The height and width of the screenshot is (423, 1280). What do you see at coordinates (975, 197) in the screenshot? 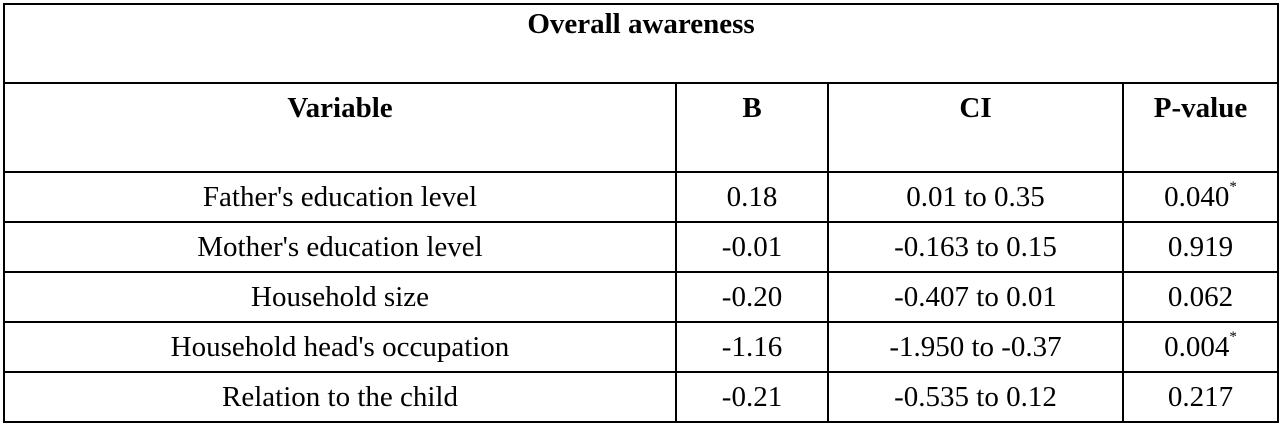
I see `cell-ci: 0.01 to 0.35` at bounding box center [975, 197].